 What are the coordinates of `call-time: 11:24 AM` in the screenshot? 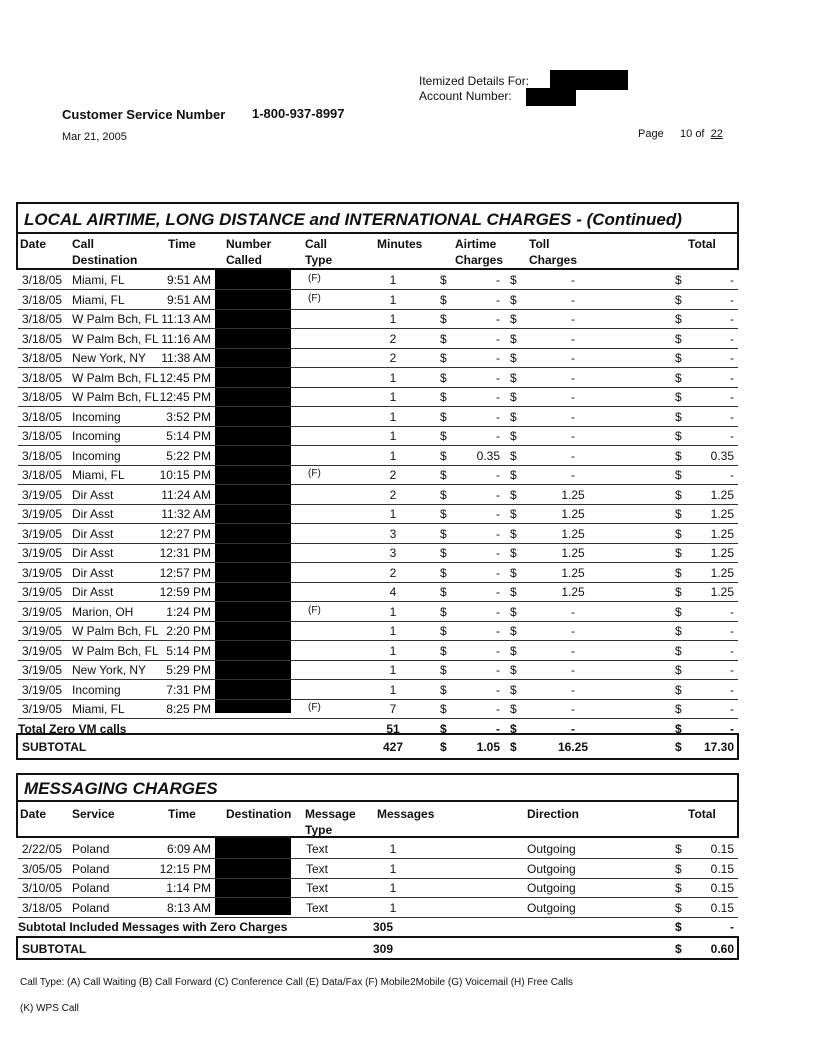 It's located at (186, 494).